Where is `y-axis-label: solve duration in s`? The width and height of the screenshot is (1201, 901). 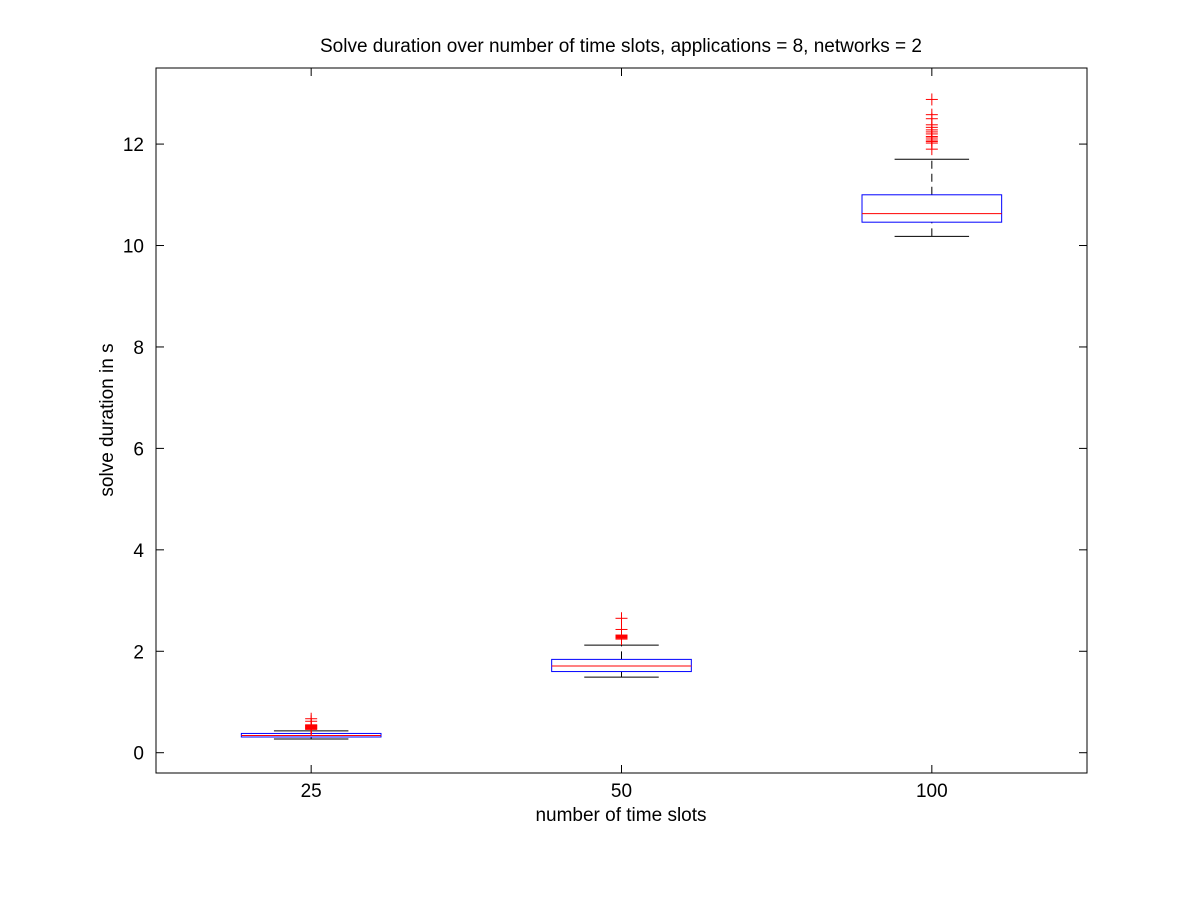
y-axis-label: solve duration in s is located at coordinates (107, 419).